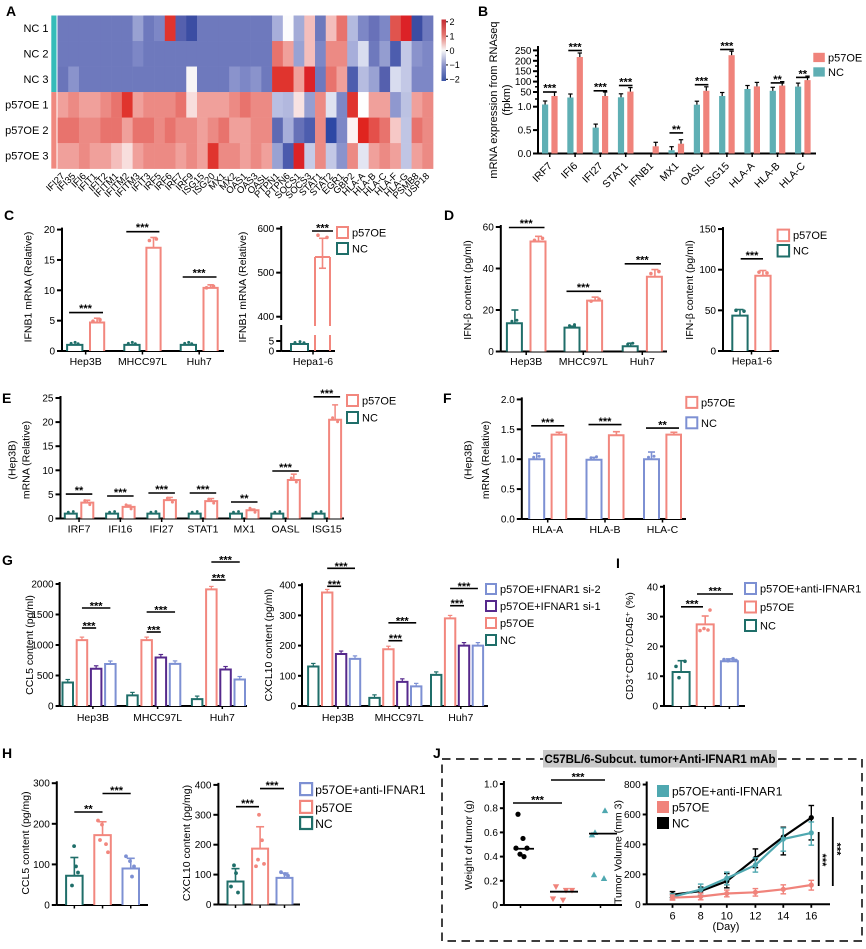  I want to click on svg-text: (Hep3B), so click(13, 459).